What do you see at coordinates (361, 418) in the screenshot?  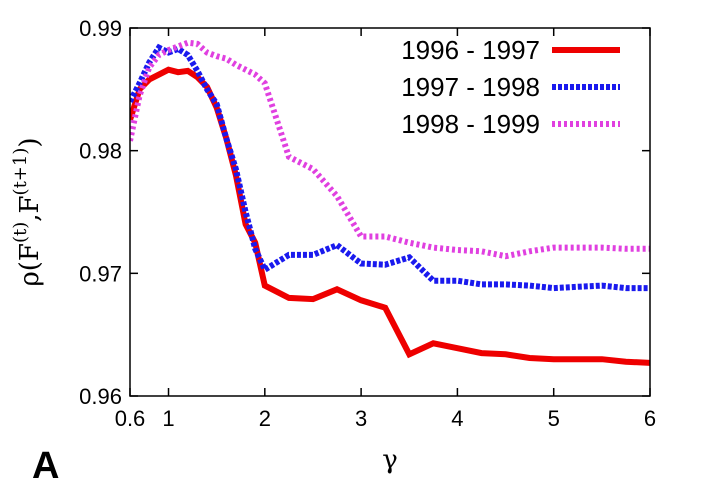 I see `x-tick-label: 3` at bounding box center [361, 418].